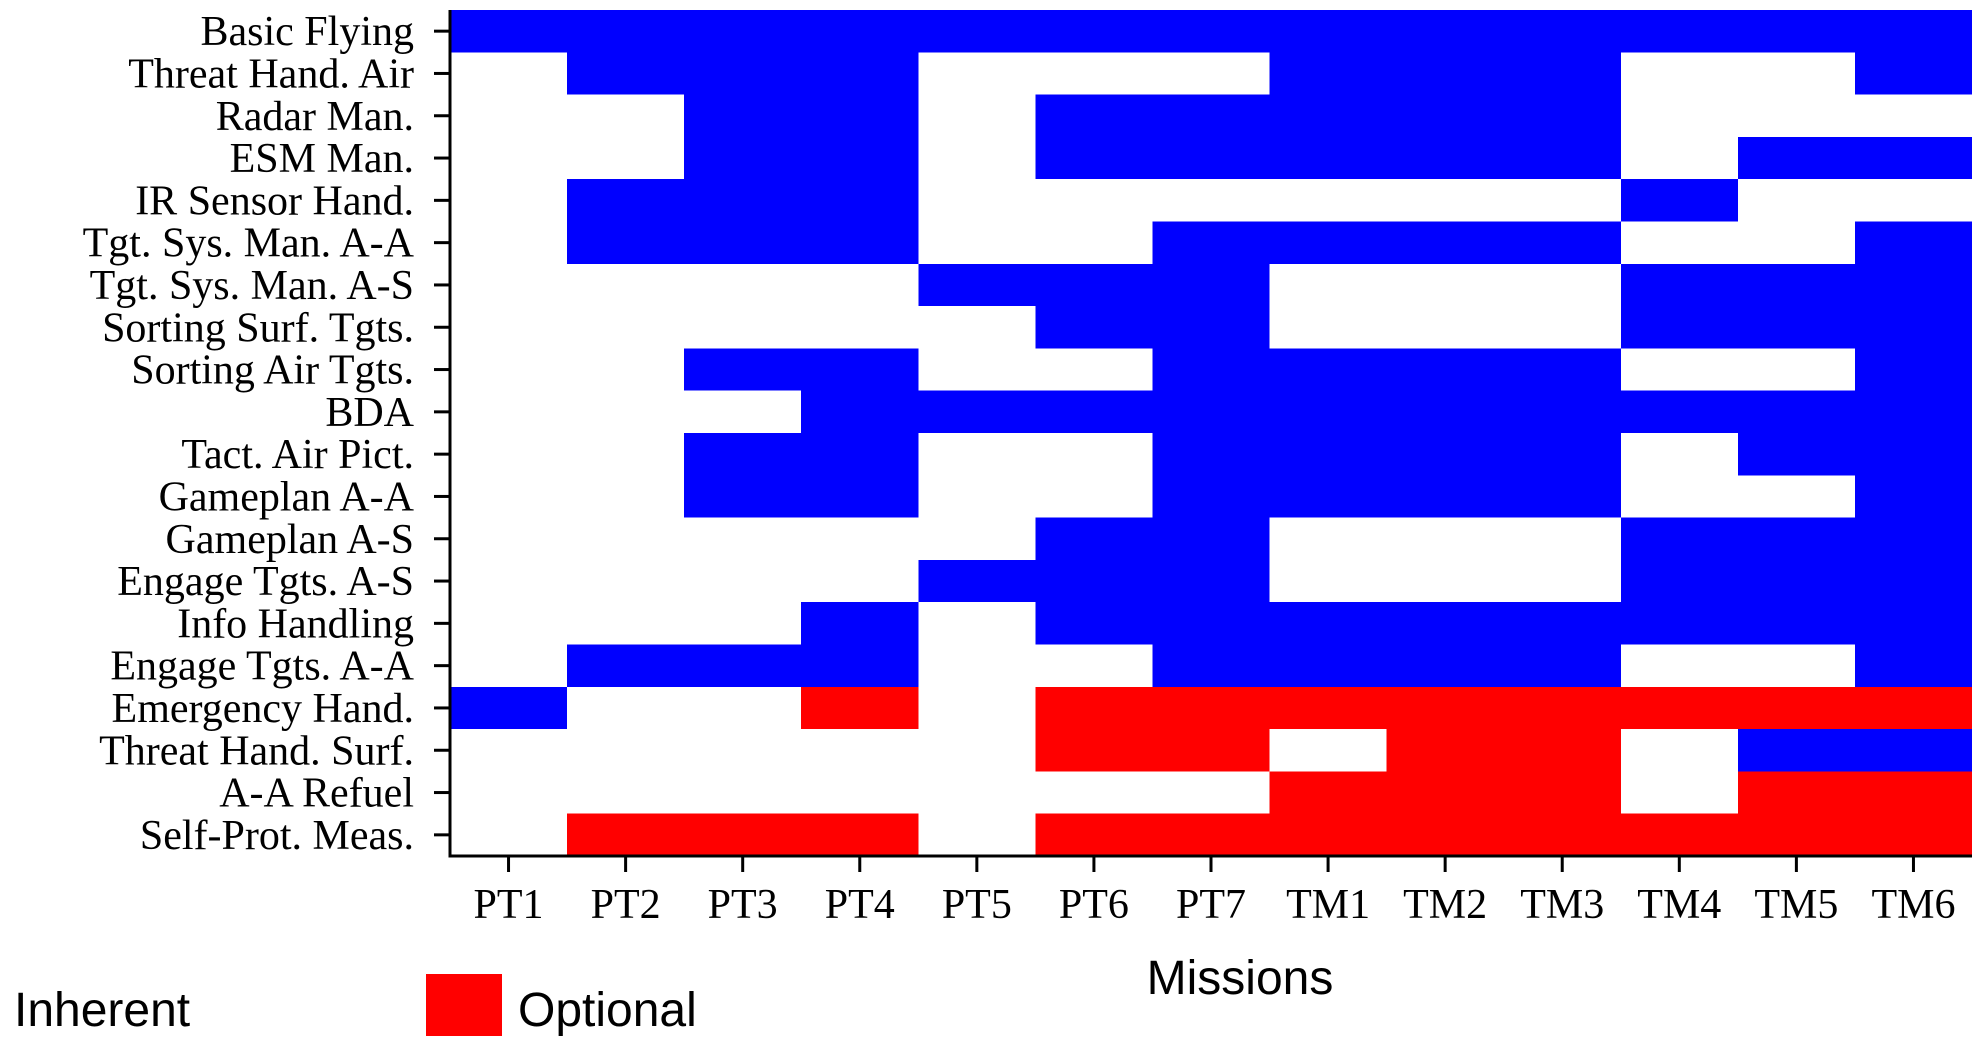 The image size is (1972, 1041). Describe the element at coordinates (295, 624) in the screenshot. I see `y-tick-label: Info Handling` at that location.